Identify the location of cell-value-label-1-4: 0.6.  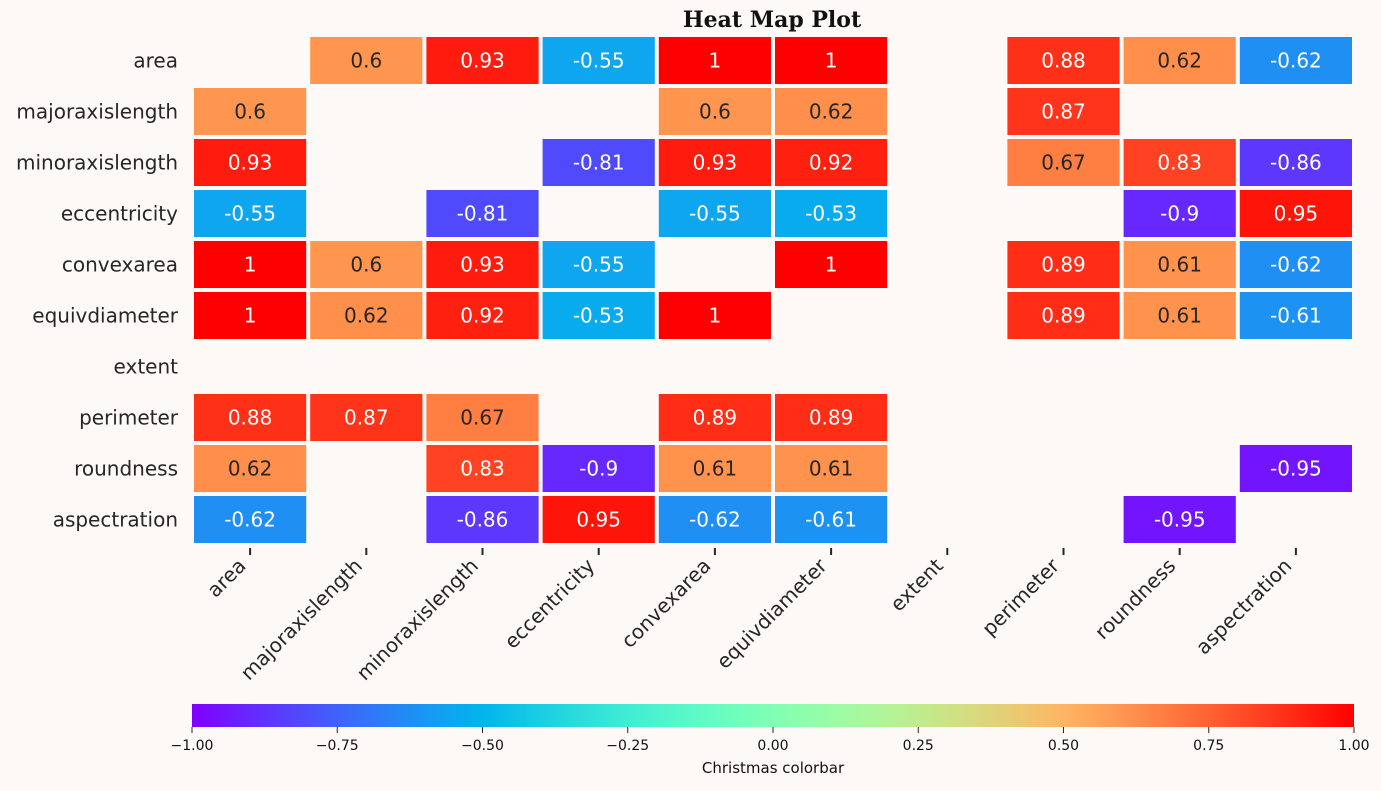
(715, 112).